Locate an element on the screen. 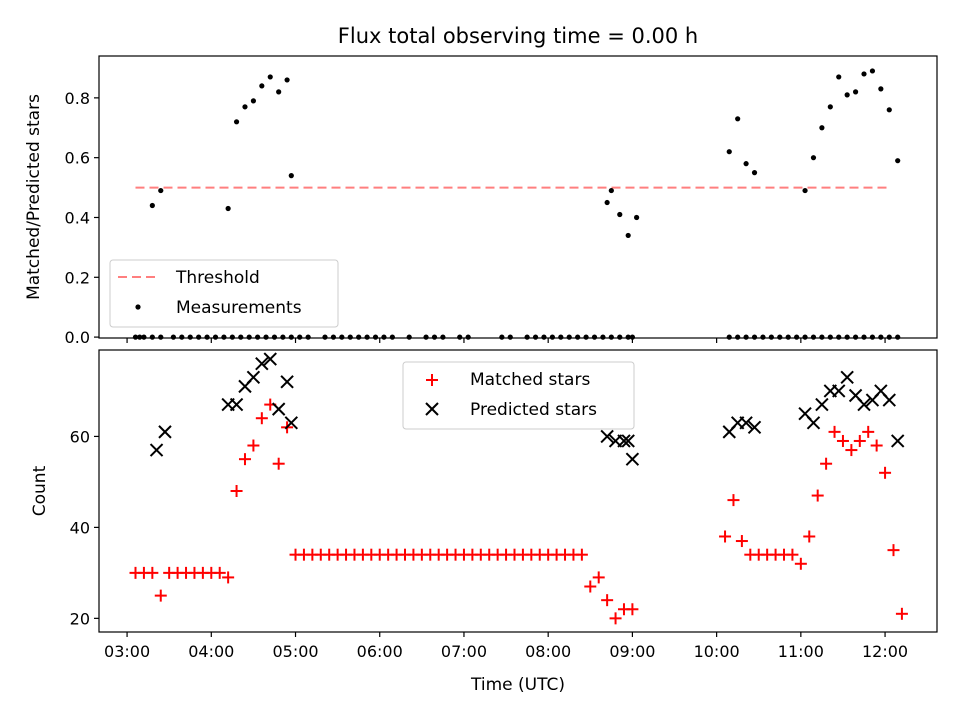 The width and height of the screenshot is (960, 720). x-tick-label: 12:00 is located at coordinates (885, 651).